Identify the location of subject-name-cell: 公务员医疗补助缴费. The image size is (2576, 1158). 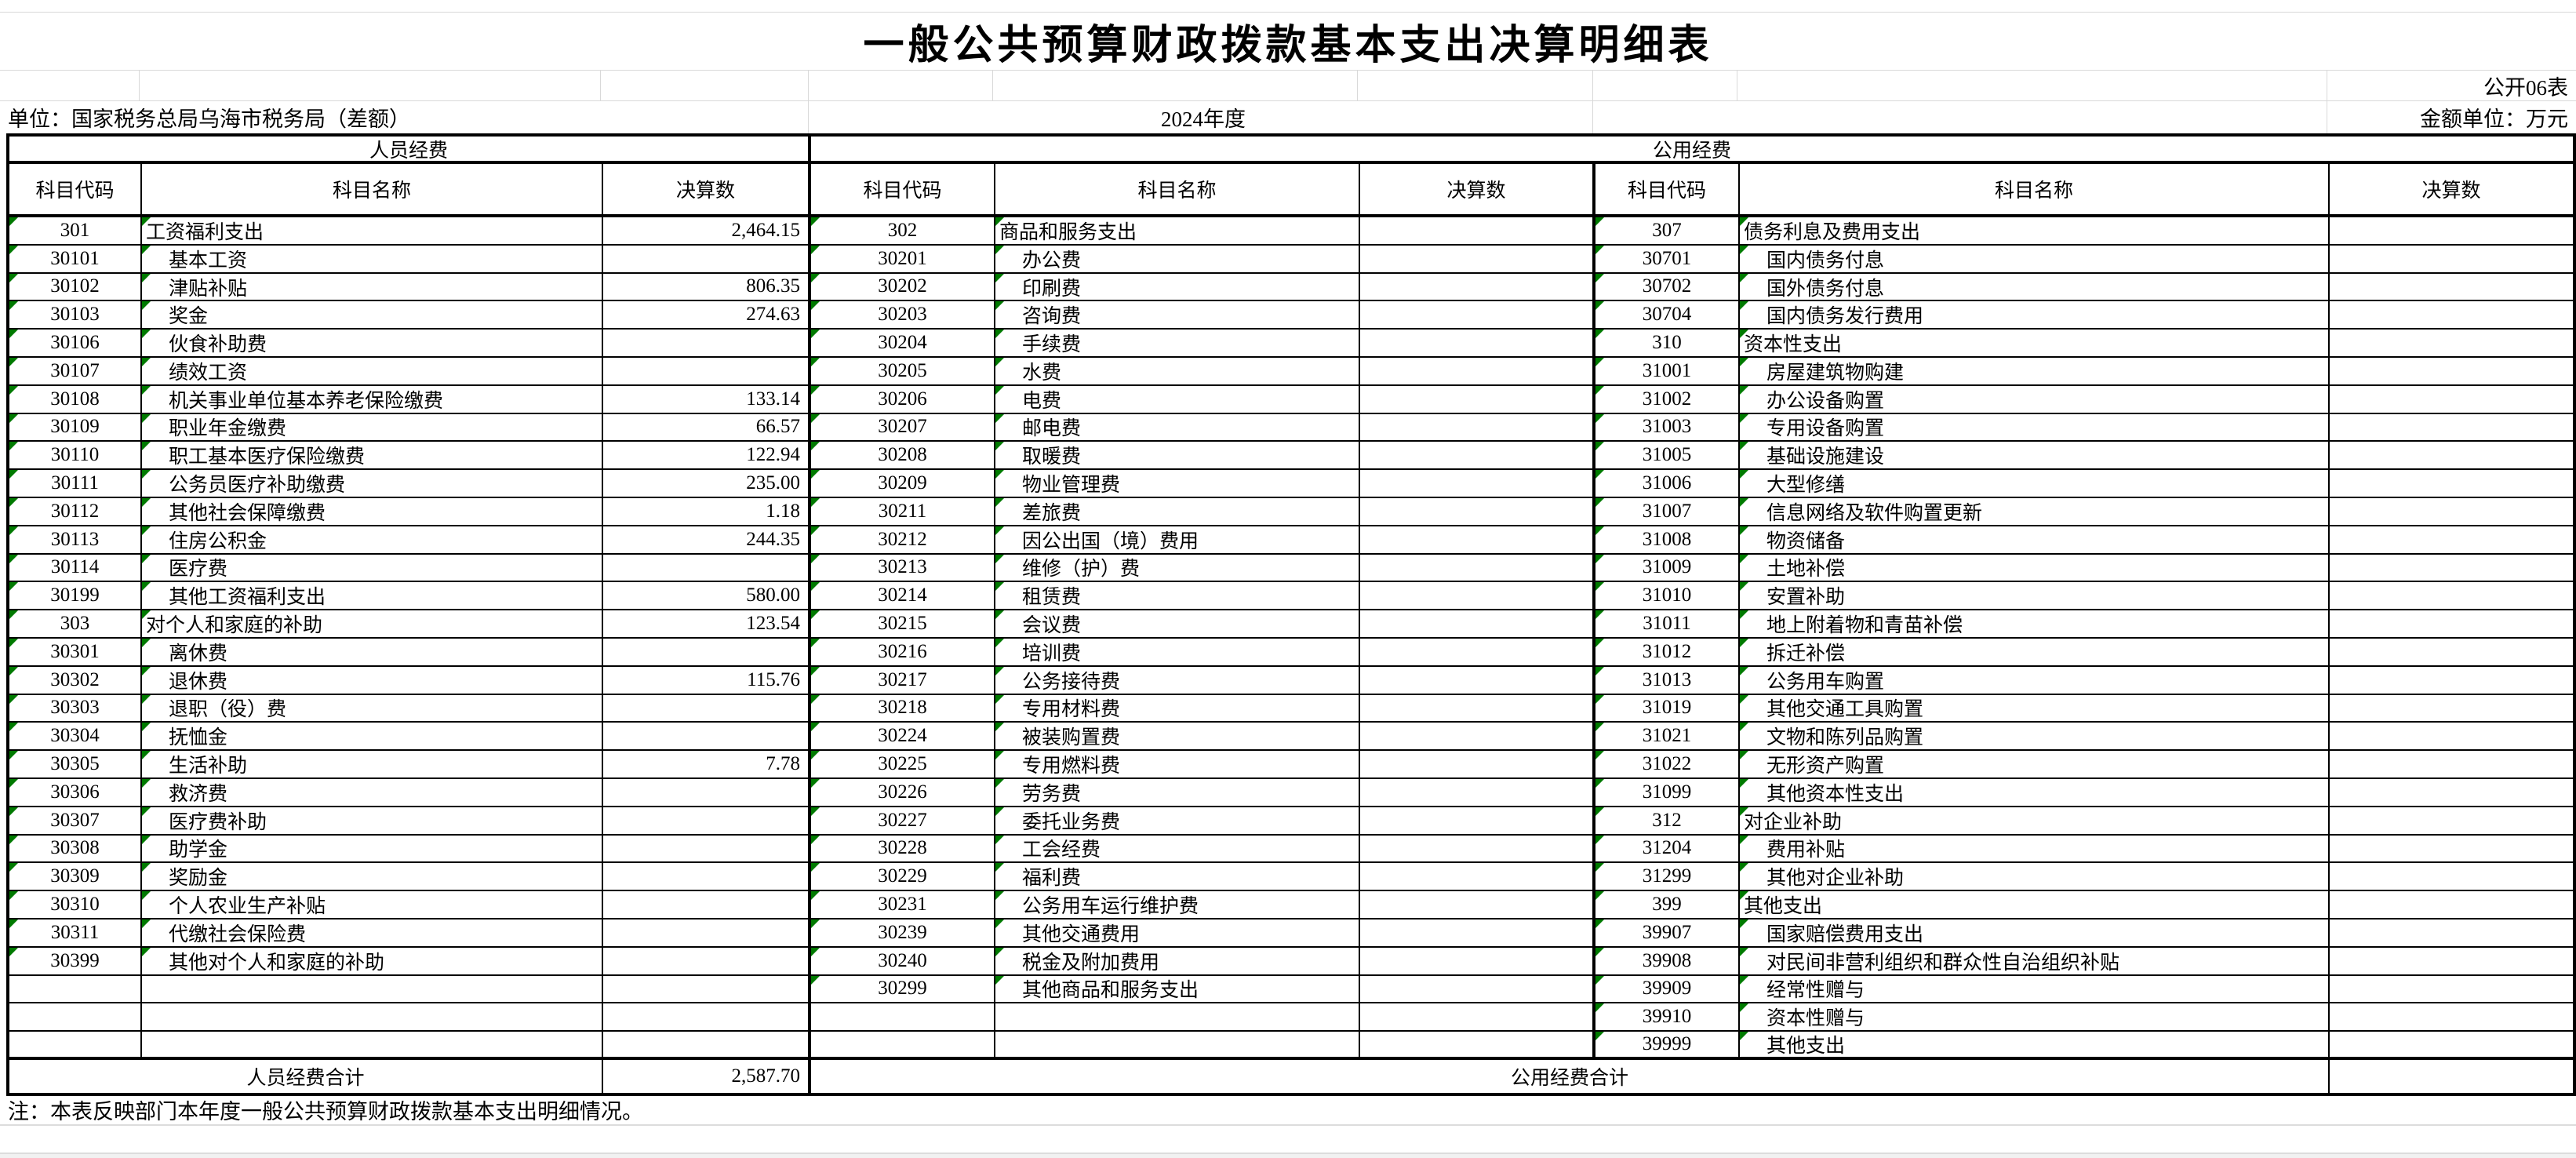
(372, 484).